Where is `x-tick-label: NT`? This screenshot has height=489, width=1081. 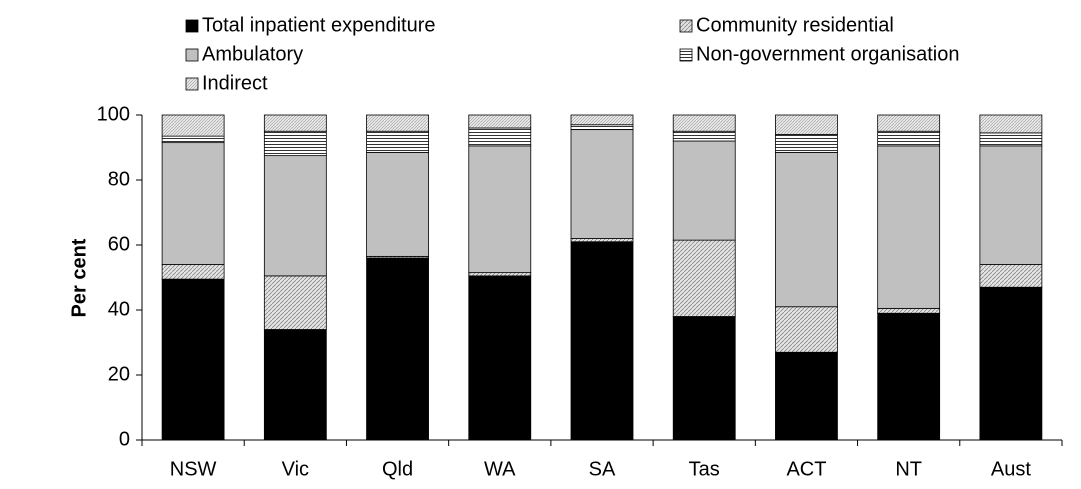
x-tick-label: NT is located at coordinates (908, 469).